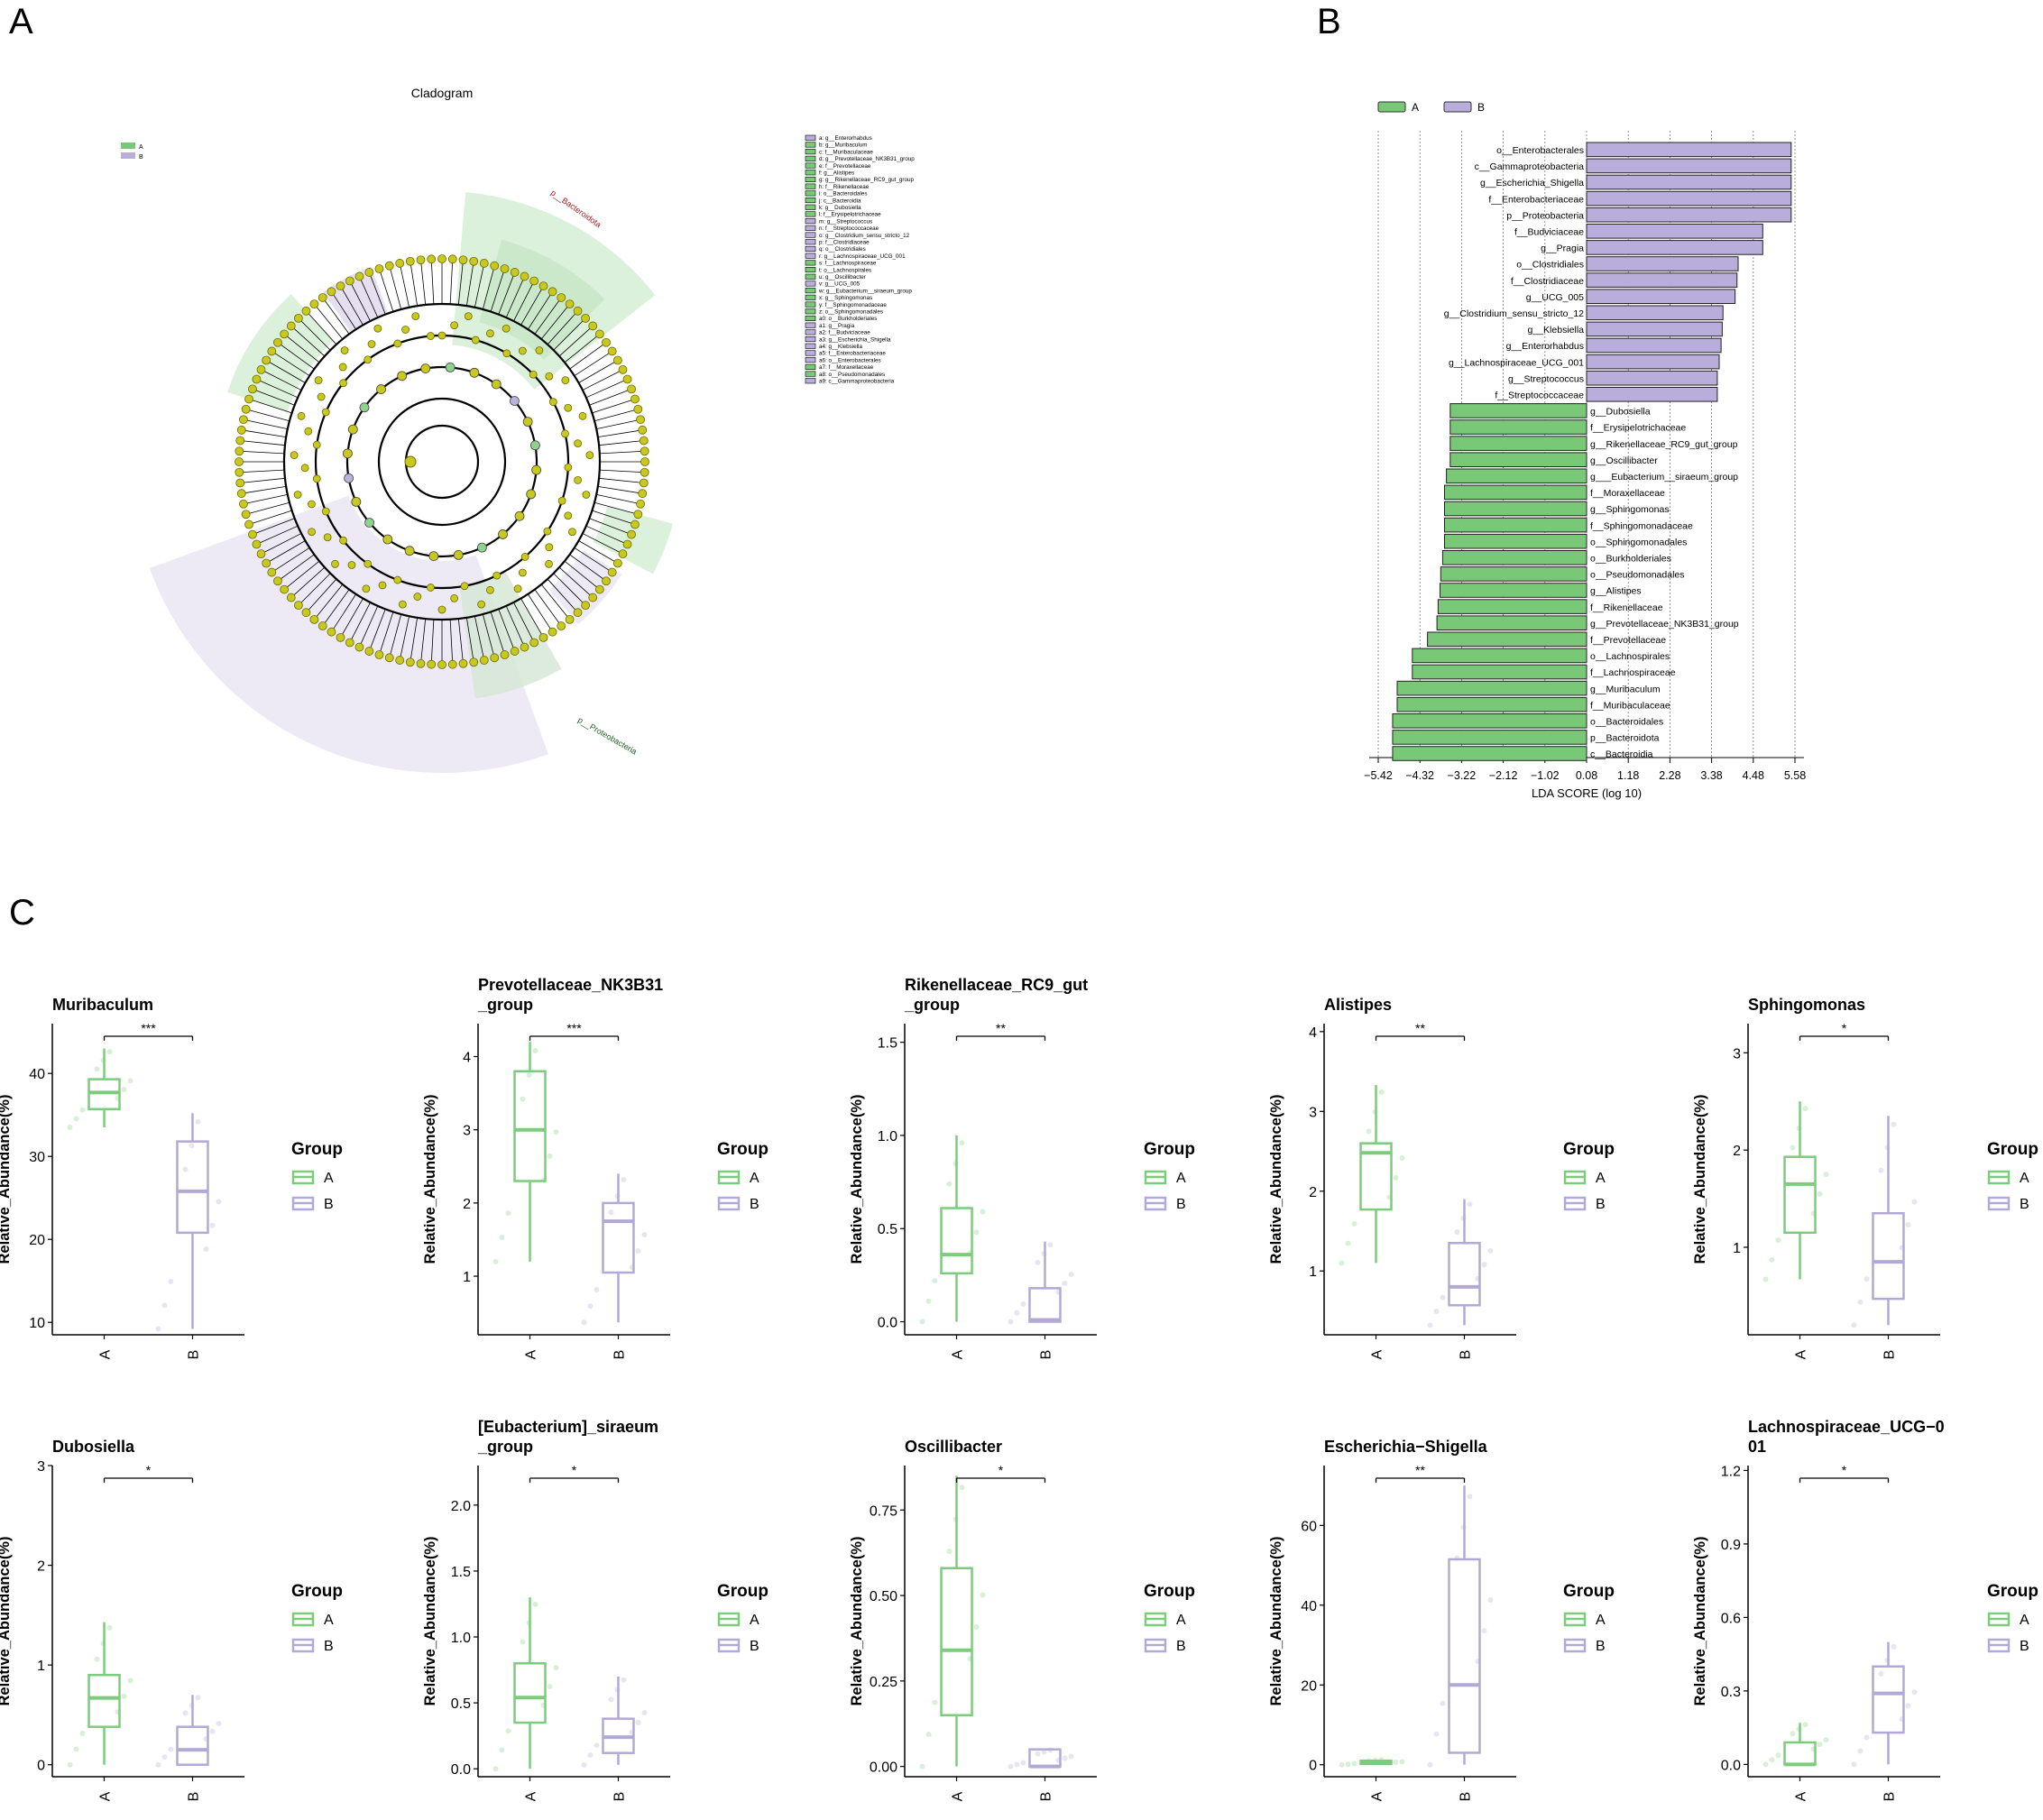 This screenshot has width=2043, height=1820. I want to click on cladogram-key-label: b: g__Muribaculum, so click(843, 146).